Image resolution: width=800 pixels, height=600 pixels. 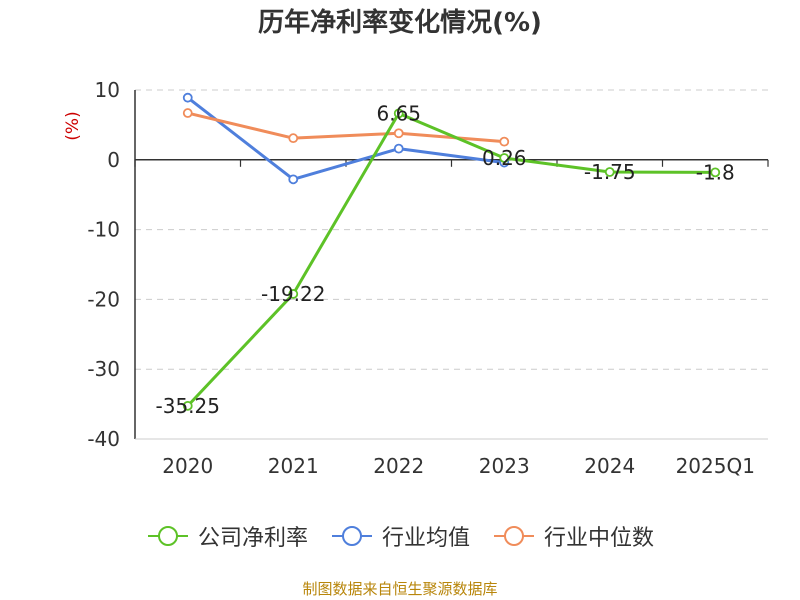 I want to click on legend-item: 行业均值, so click(x=400, y=536).